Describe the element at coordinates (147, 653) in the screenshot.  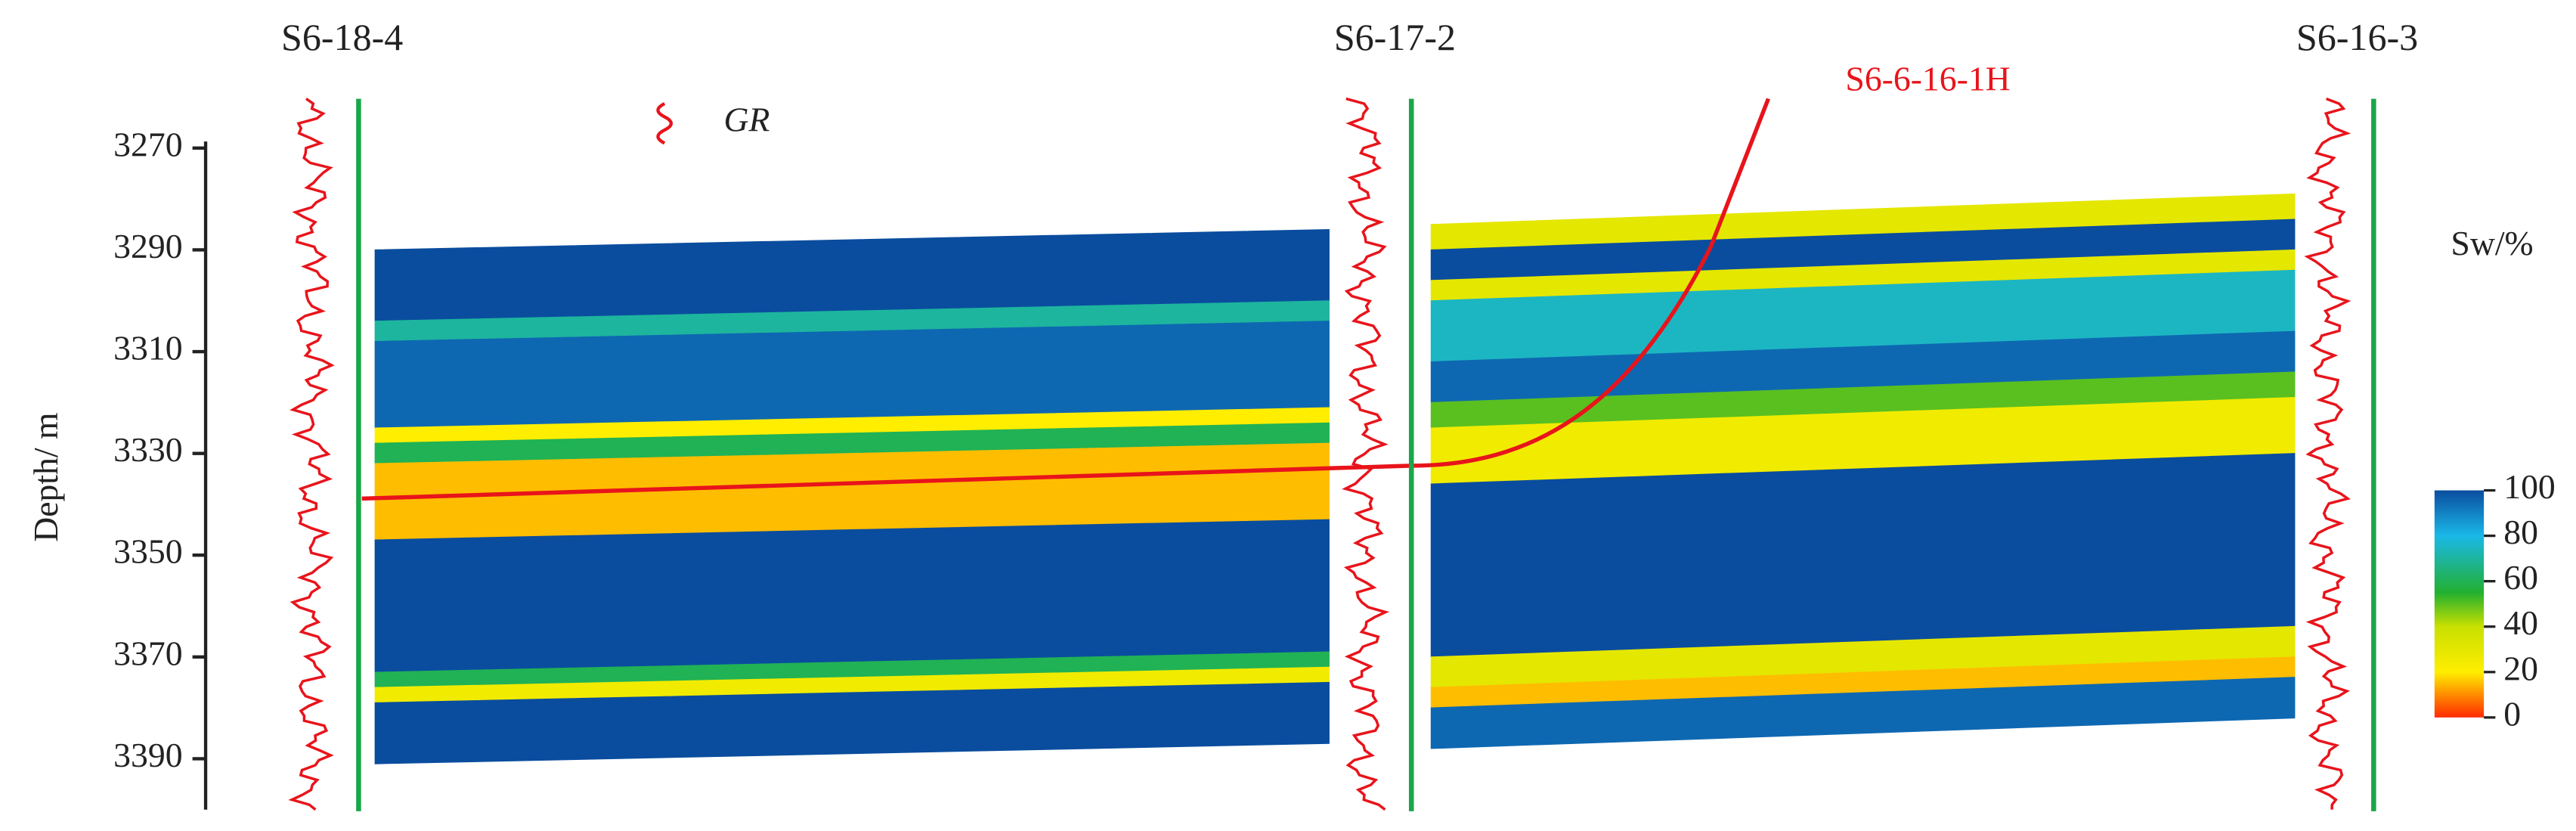
I see `y-tick-label: 3370` at that location.